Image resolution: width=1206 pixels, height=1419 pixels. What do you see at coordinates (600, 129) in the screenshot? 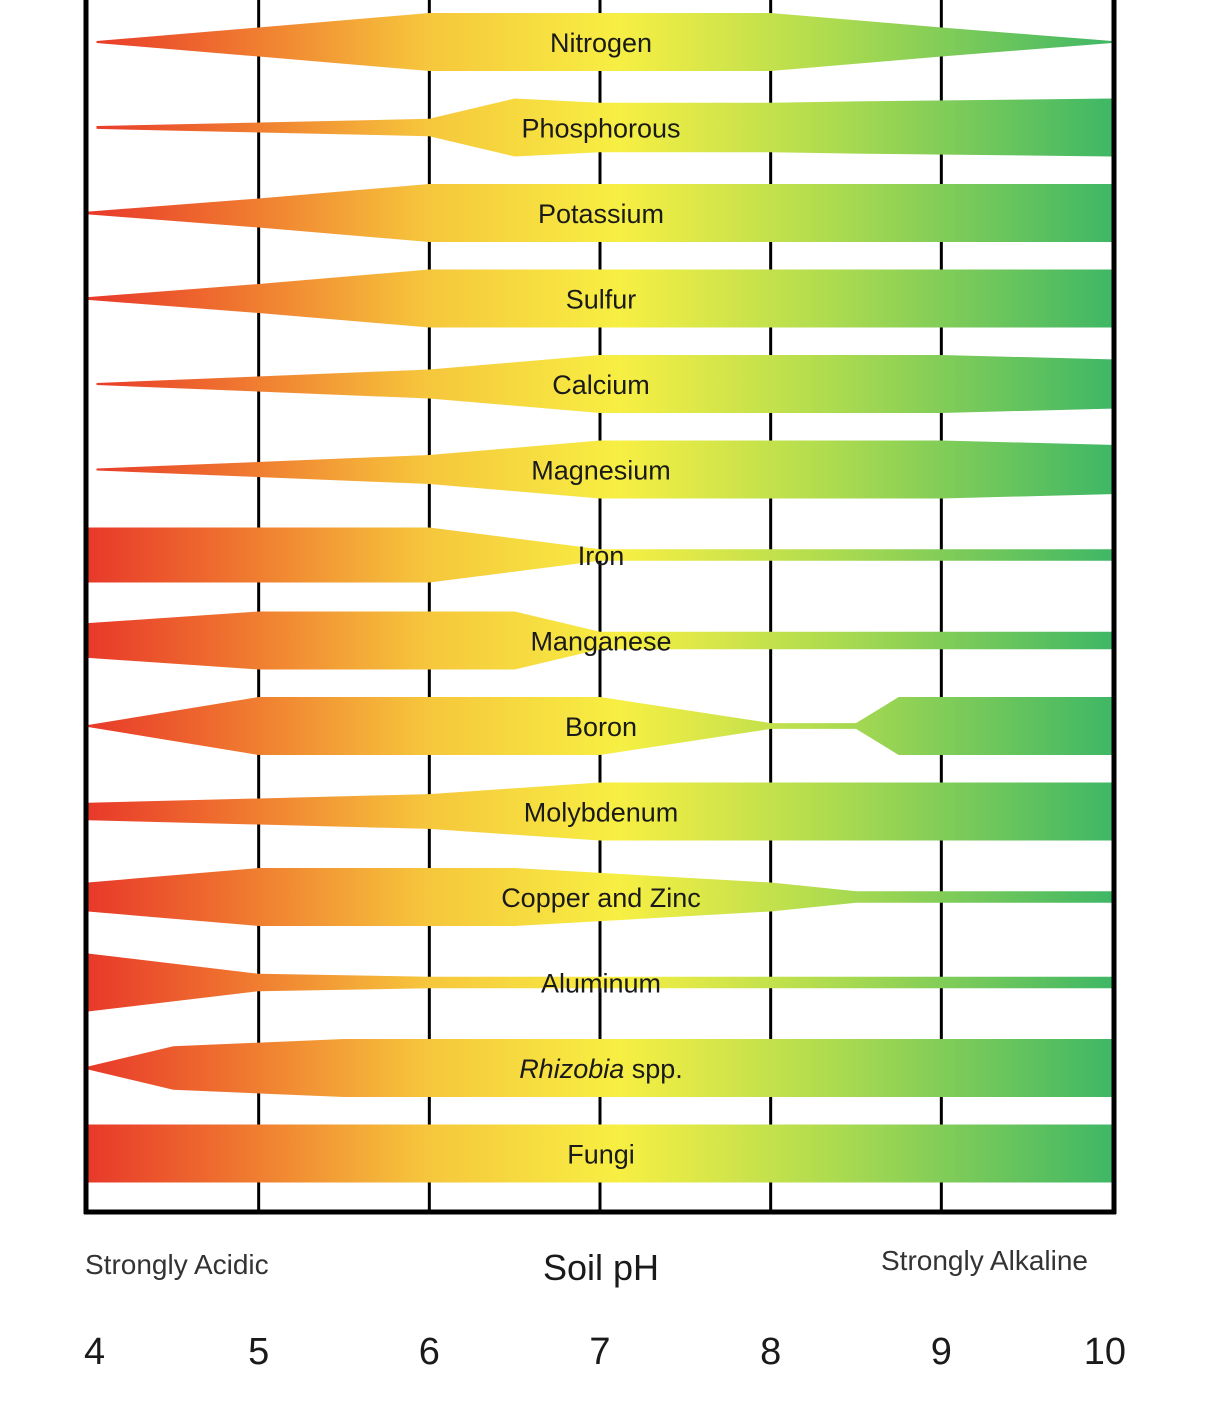
I see `band-label-phosphorous: Phosphorous` at bounding box center [600, 129].